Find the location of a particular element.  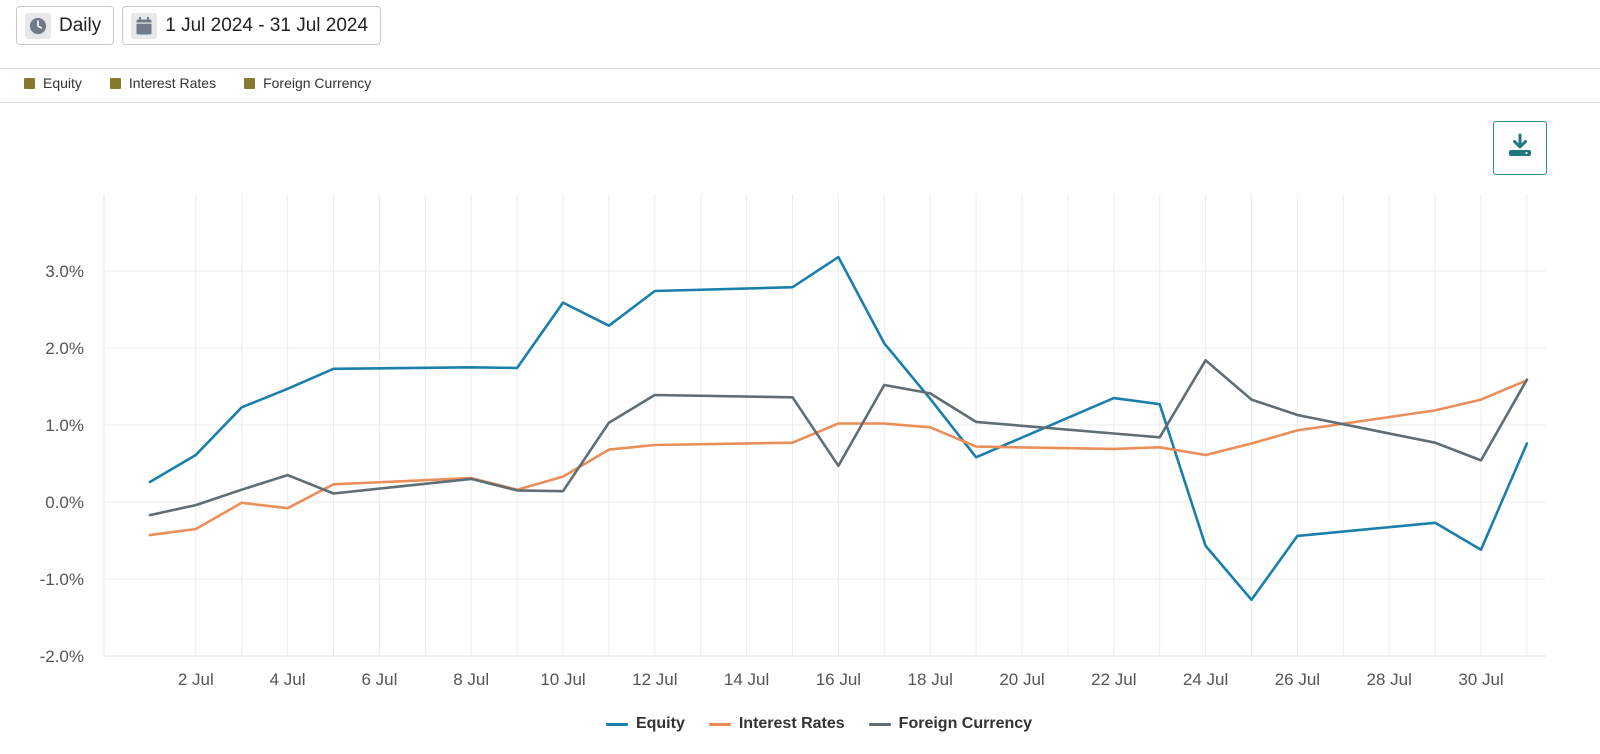

legend-item-interest-rates: Interest Rates is located at coordinates (776, 724).